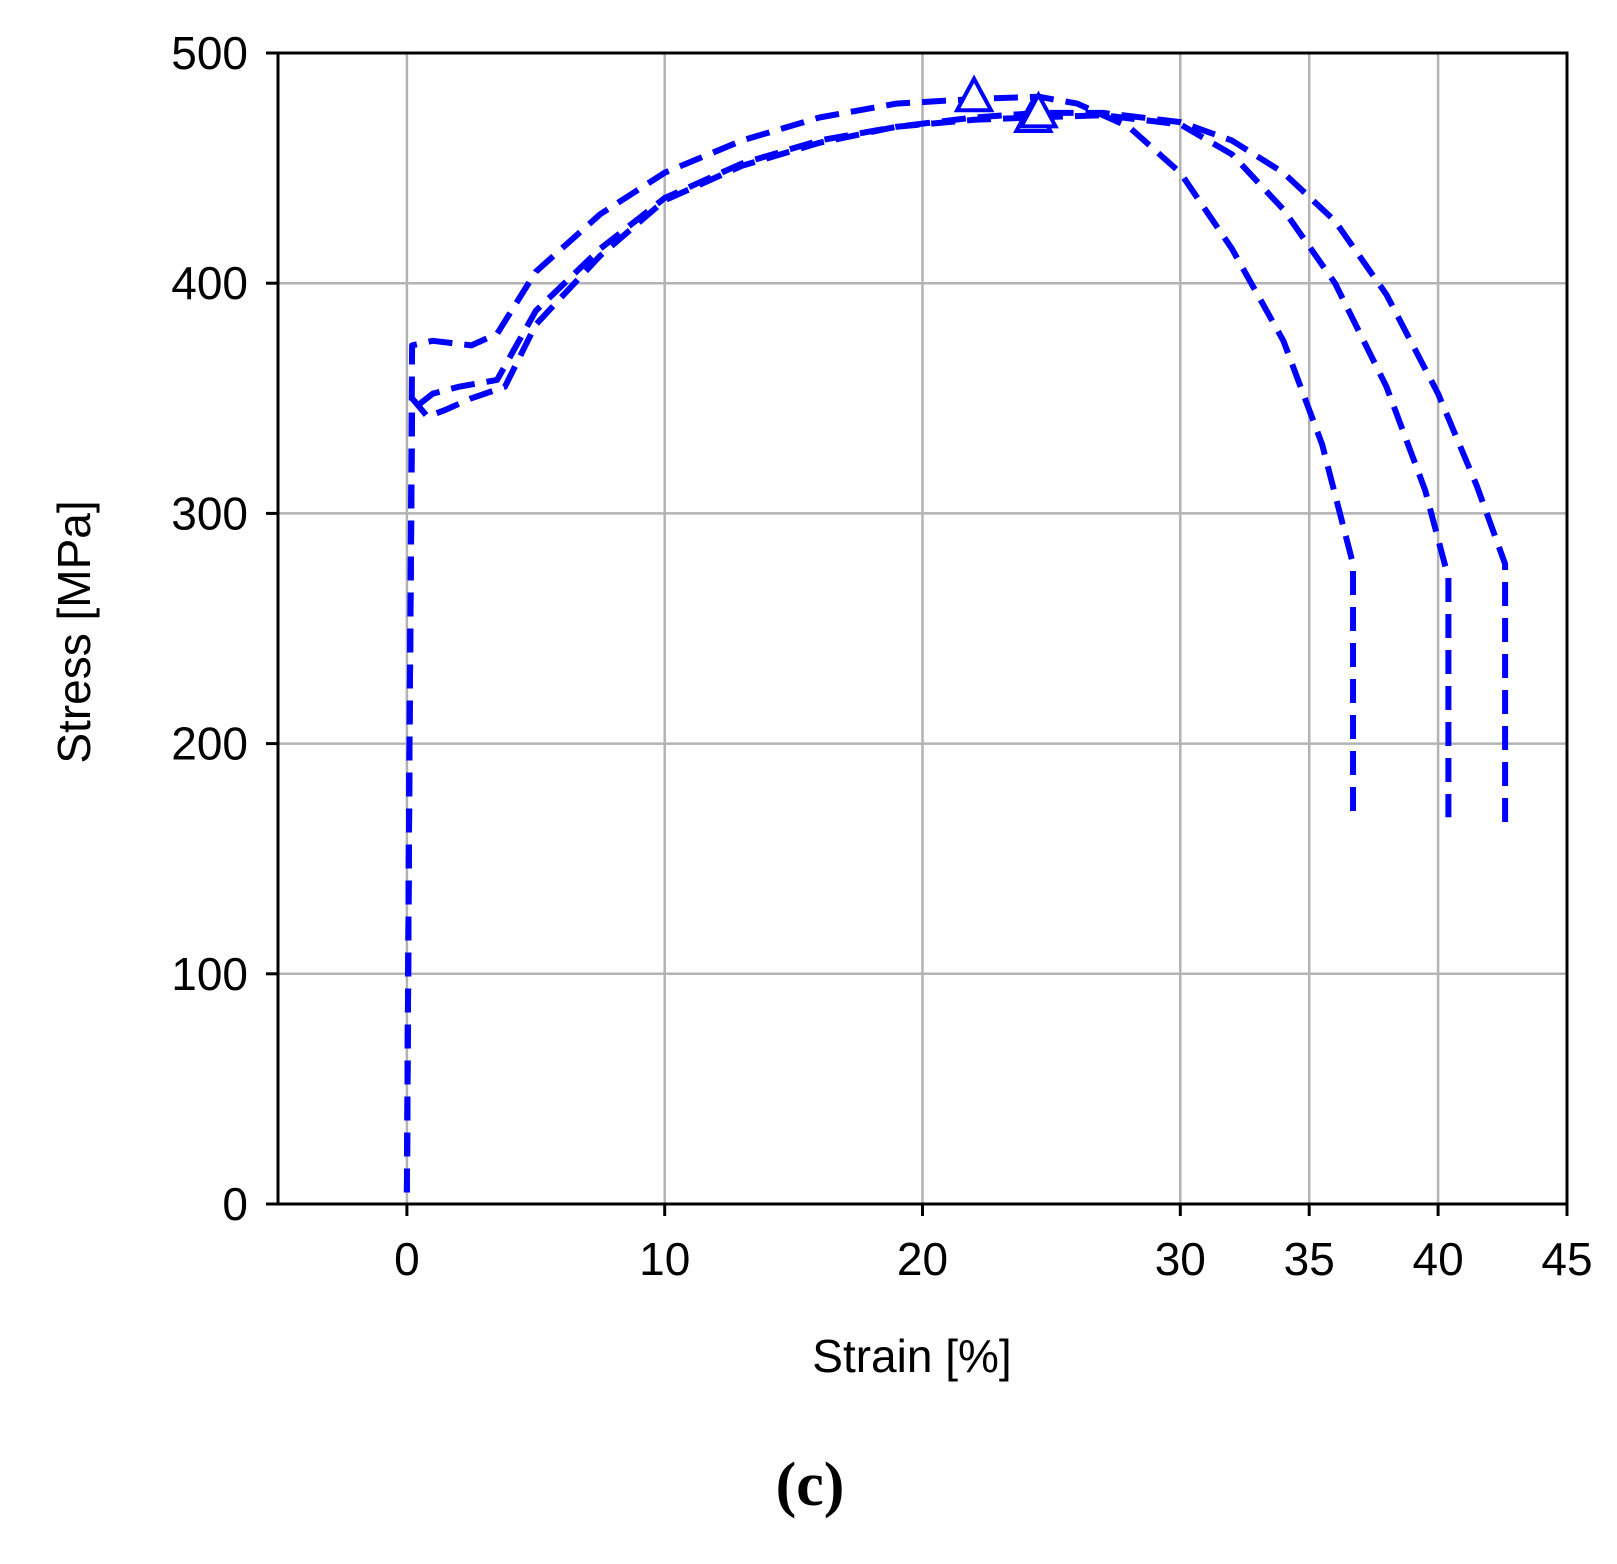  What do you see at coordinates (664, 1259) in the screenshot?
I see `x-tick-label: 10` at bounding box center [664, 1259].